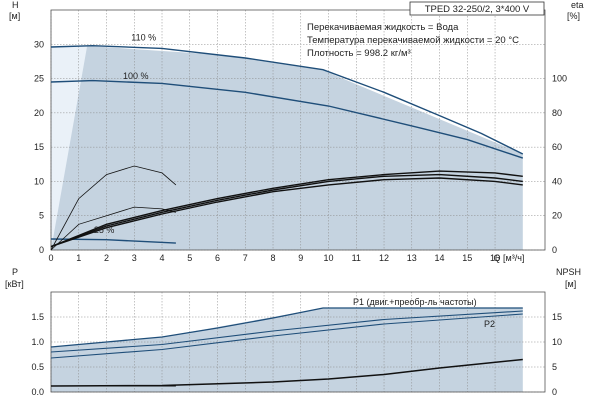  What do you see at coordinates (509, 258) in the screenshot?
I see `x-axis-label: Q [м³/ч]` at bounding box center [509, 258].